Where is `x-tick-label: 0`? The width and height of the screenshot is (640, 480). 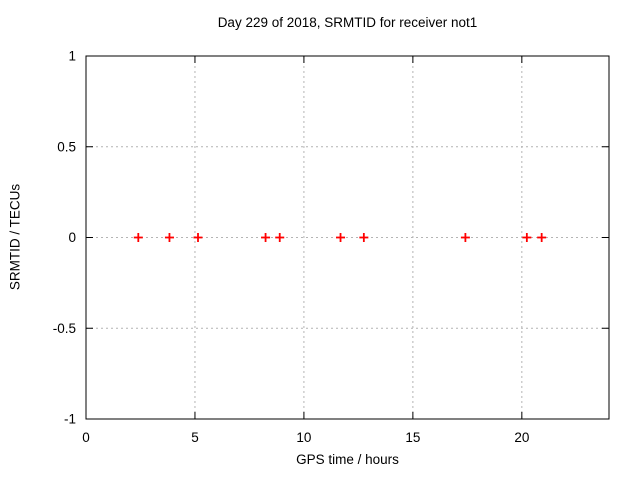
x-tick-label: 0 is located at coordinates (86, 437).